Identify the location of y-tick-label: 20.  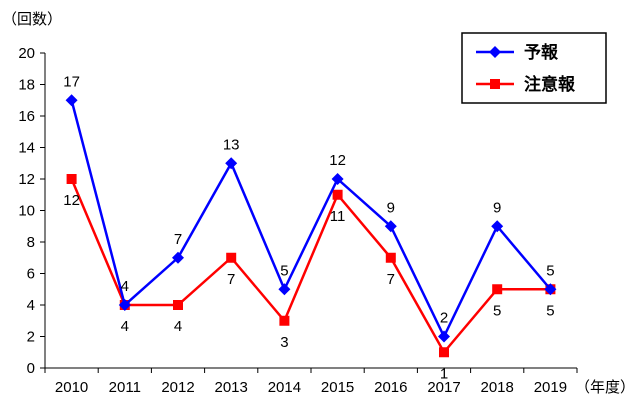
(26, 53).